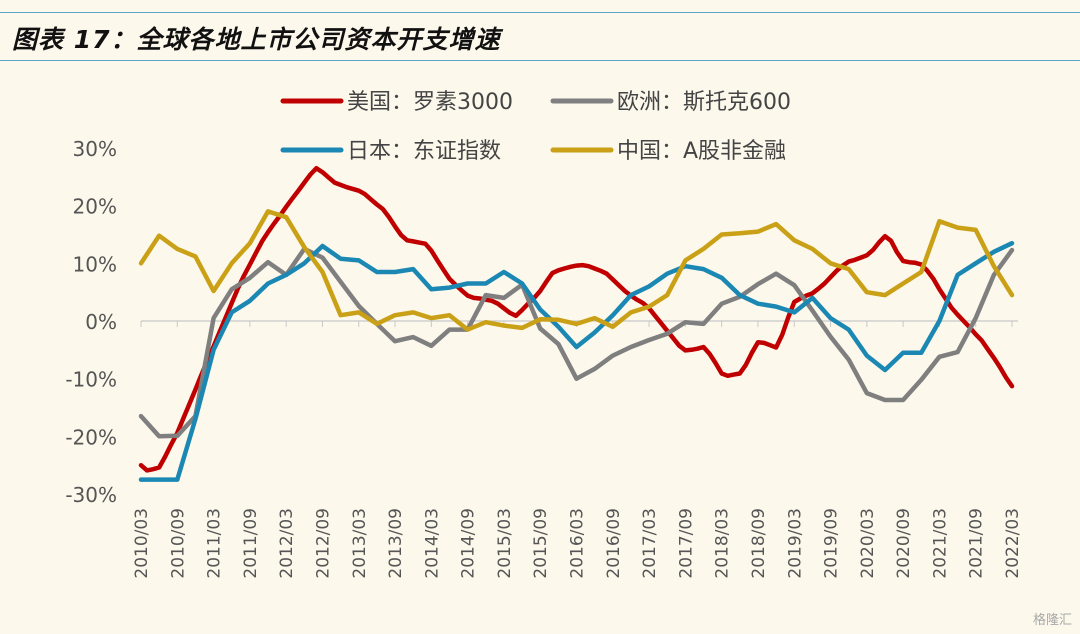  I want to click on x-tick-label: 2012/09, so click(323, 543).